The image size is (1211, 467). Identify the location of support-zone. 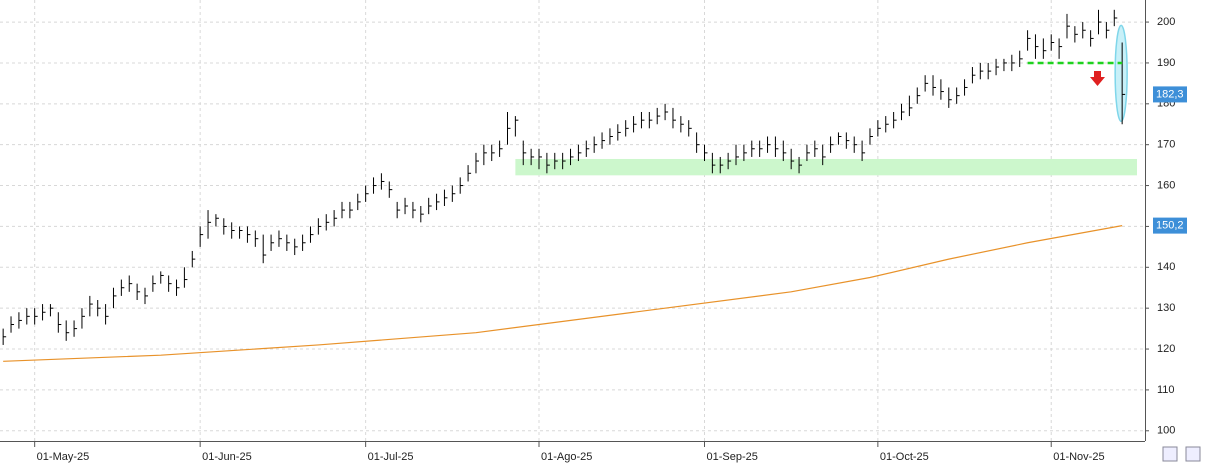
(826, 167).